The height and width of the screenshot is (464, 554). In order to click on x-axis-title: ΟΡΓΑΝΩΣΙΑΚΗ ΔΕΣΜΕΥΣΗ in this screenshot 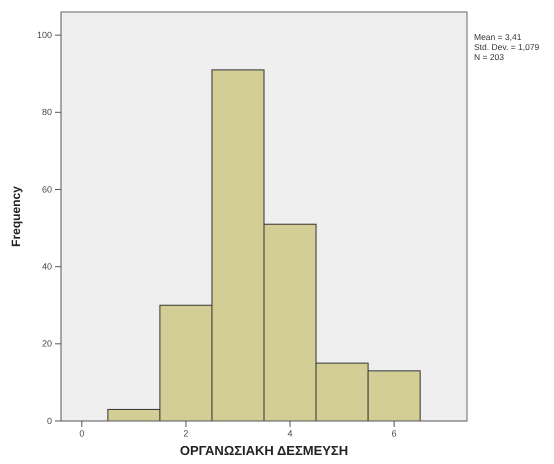, I will do `click(264, 450)`.